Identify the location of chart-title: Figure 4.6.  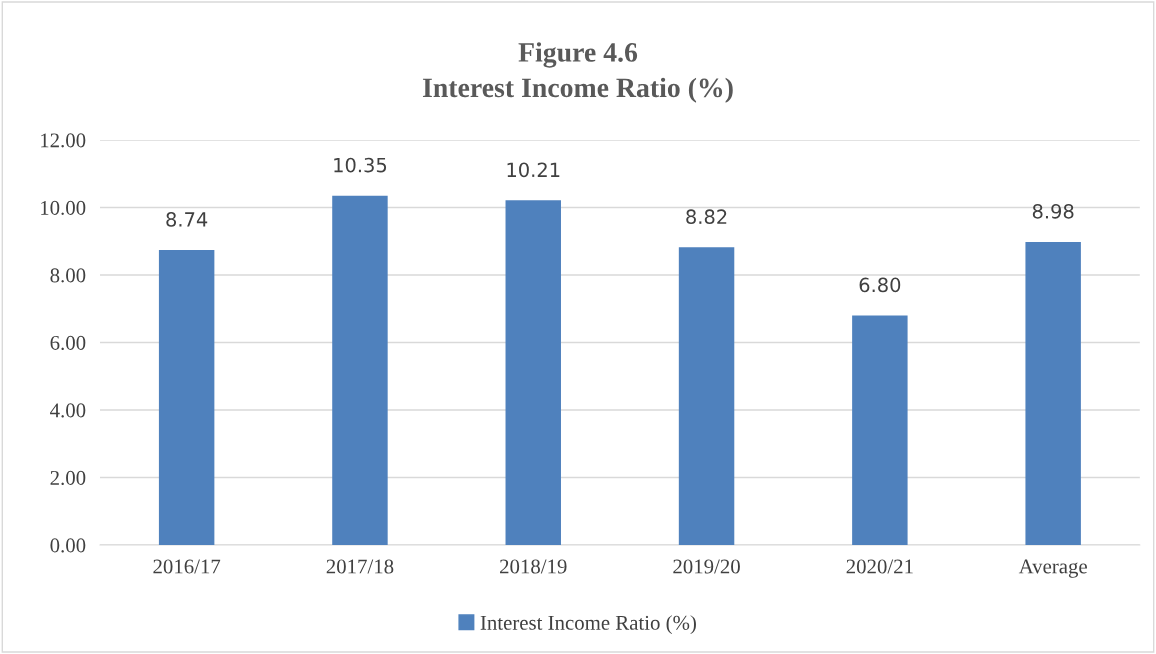
(578, 55).